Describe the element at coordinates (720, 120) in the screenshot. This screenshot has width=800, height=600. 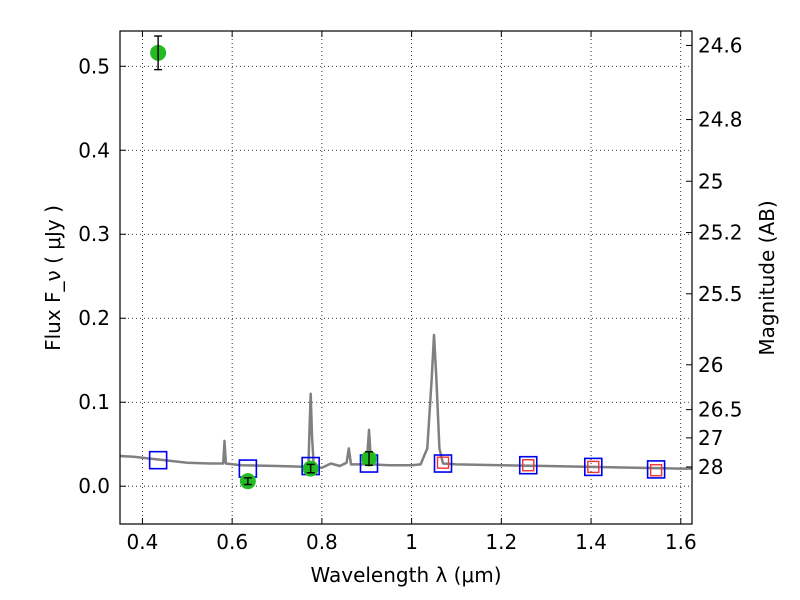
I see `magnitude-tick-label: 24.8` at that location.